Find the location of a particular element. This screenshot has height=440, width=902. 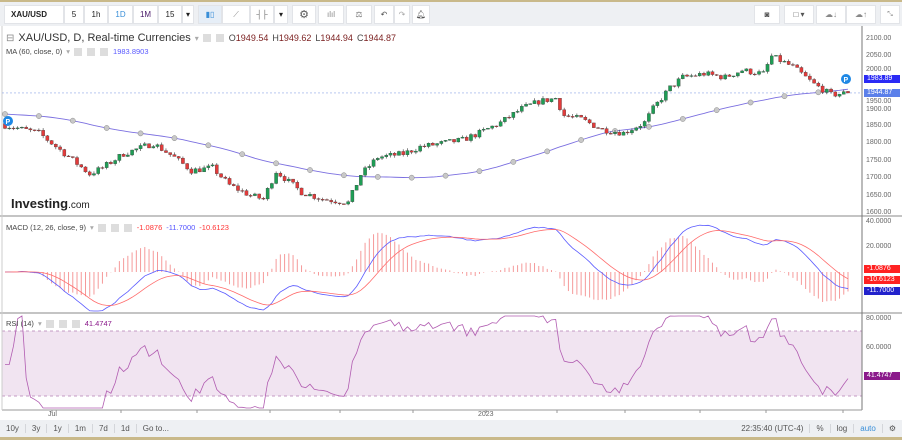

range-1d: 1d is located at coordinates (126, 428).